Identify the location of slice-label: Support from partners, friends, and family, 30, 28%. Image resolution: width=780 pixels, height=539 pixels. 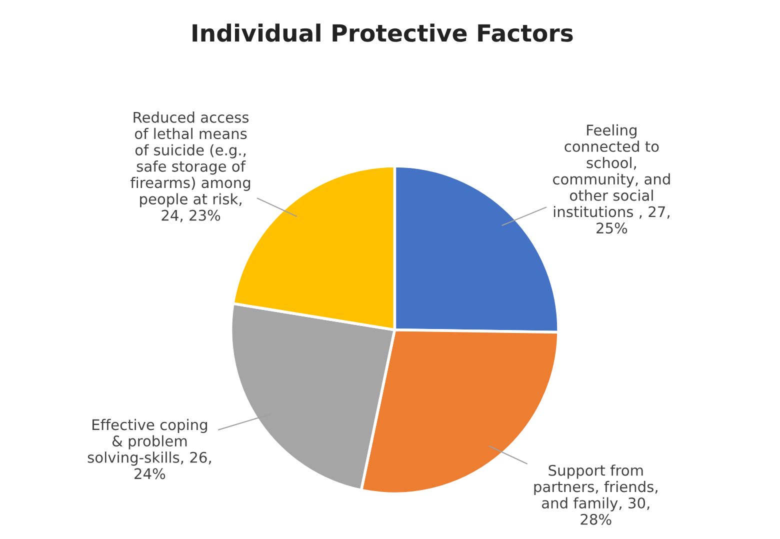
(596, 494).